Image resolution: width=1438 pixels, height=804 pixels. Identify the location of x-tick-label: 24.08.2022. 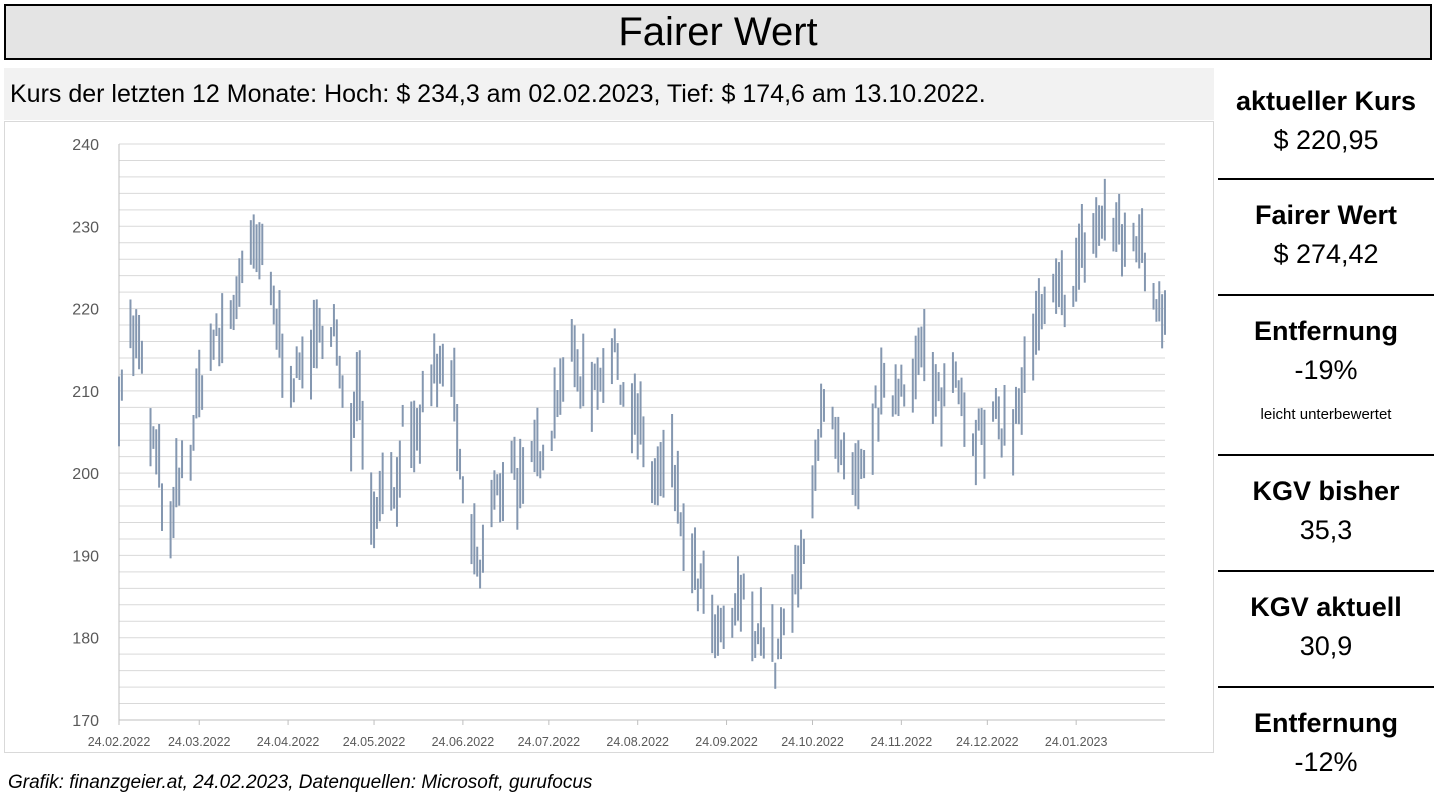
(637, 742).